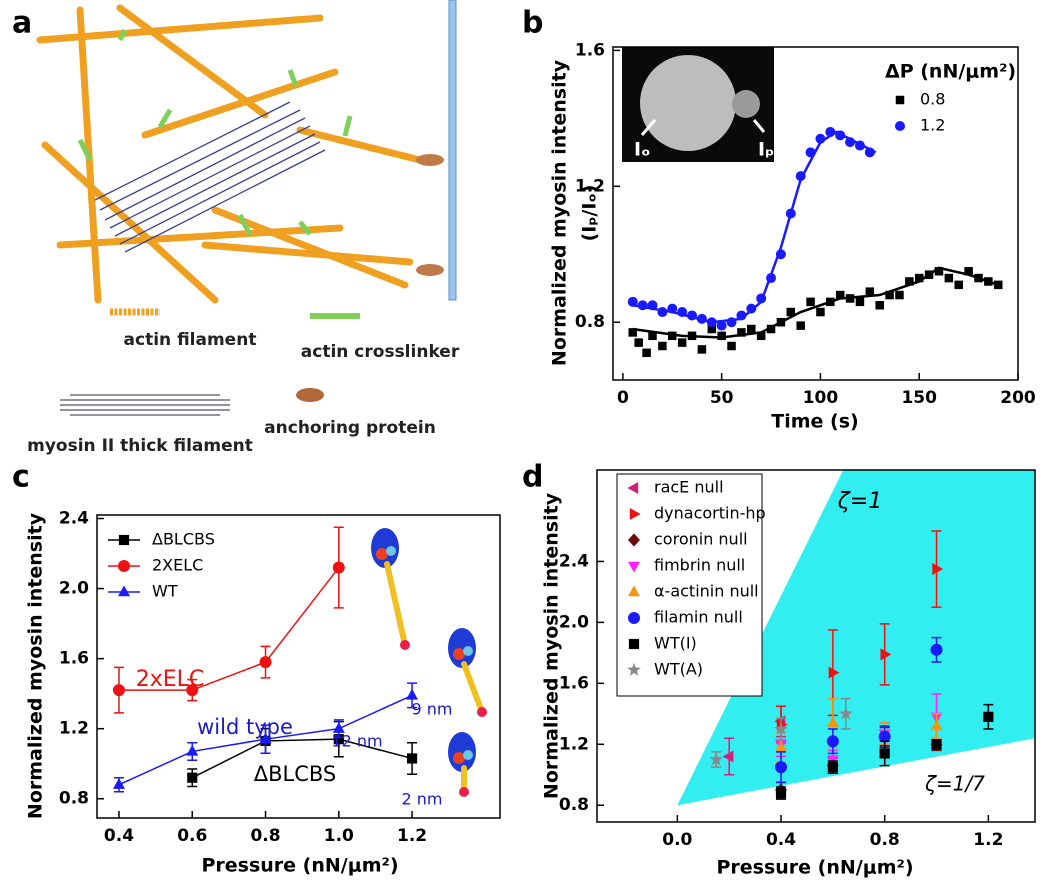  I want to click on inset-label: Iₒ, so click(642, 150).